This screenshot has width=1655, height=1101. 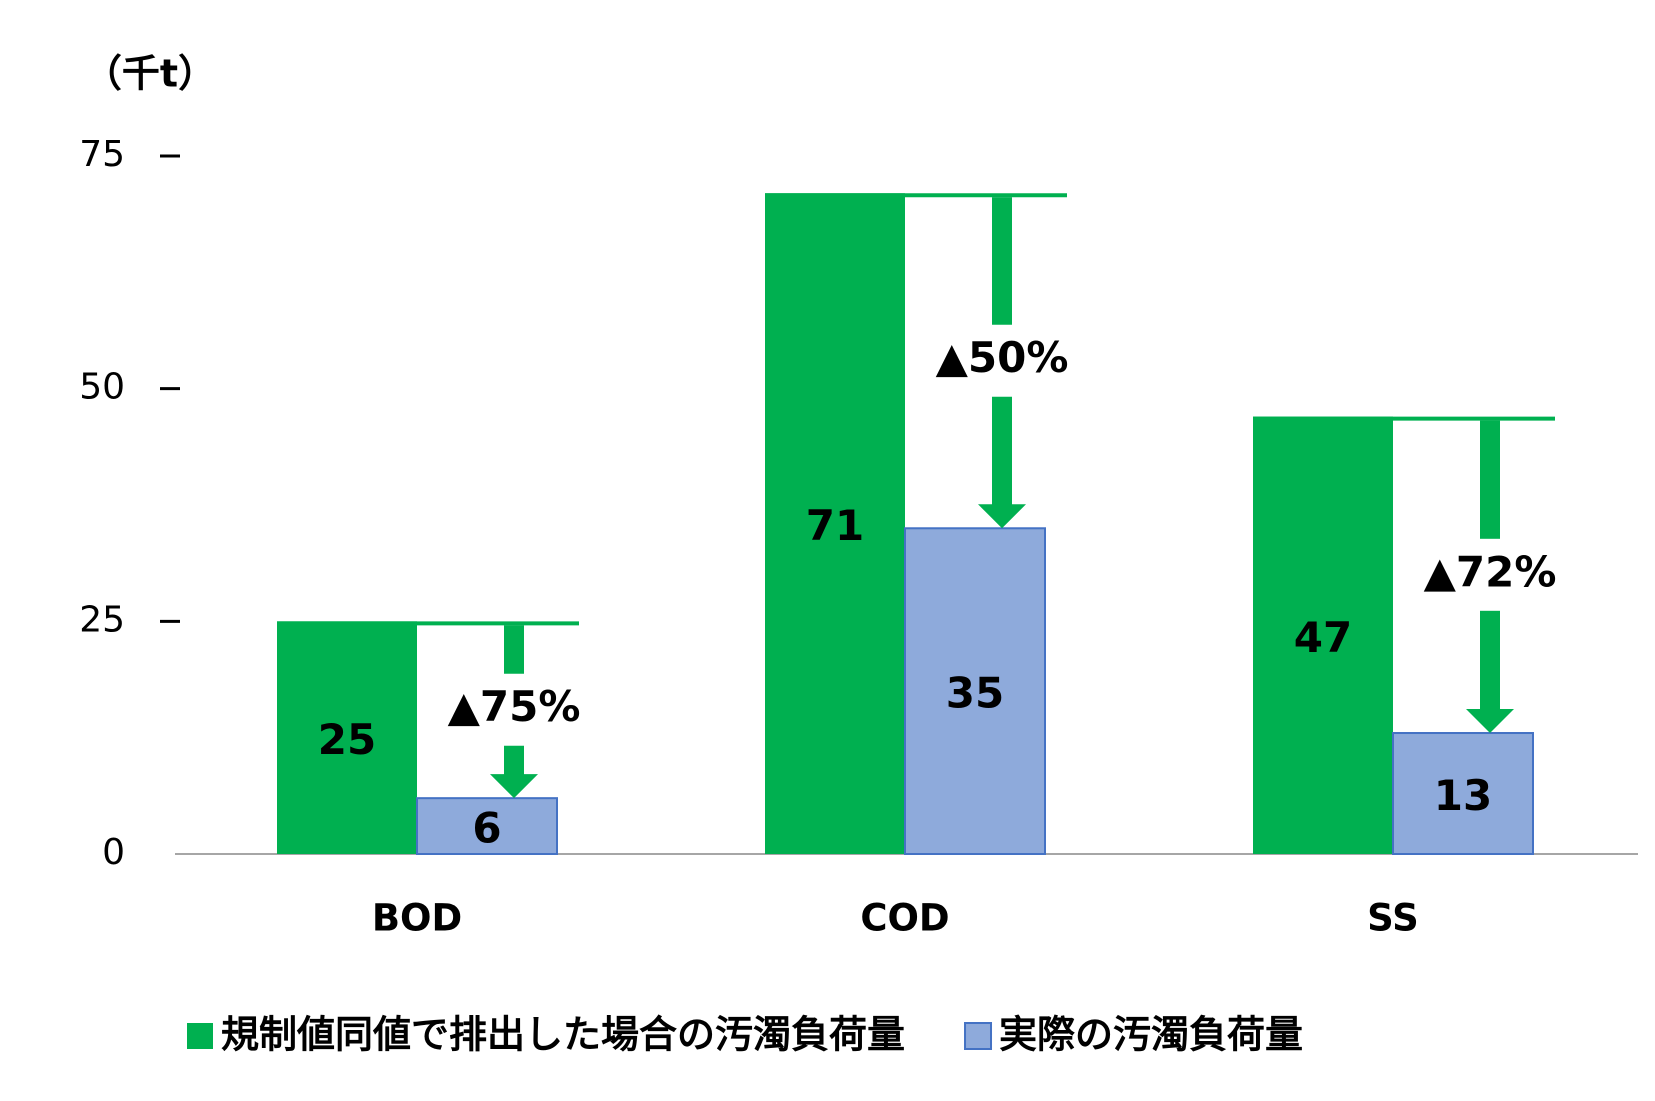 I want to click on annotation: ▲75%, so click(x=514, y=706).